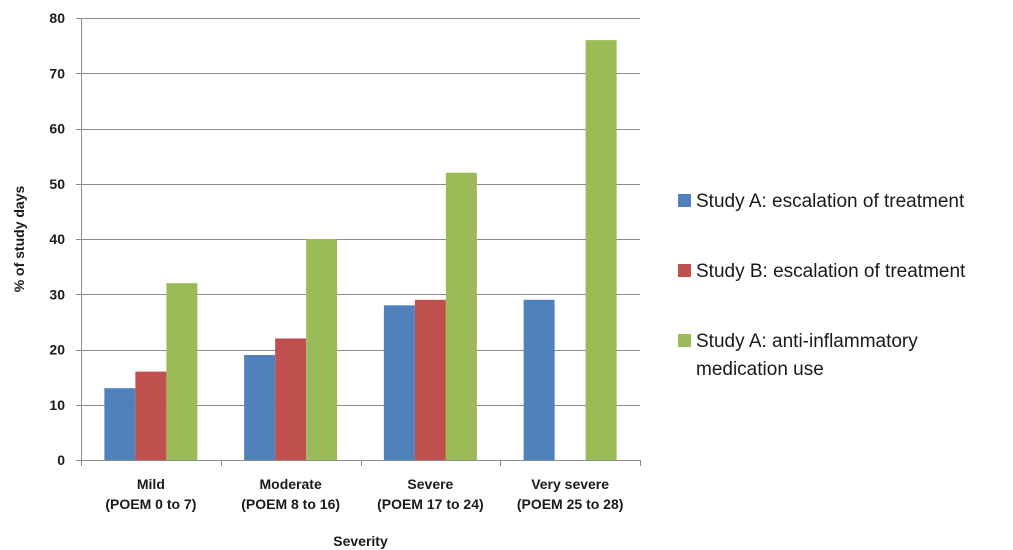 This screenshot has width=1013, height=550. Describe the element at coordinates (57, 350) in the screenshot. I see `y-tick-label: 20` at that location.